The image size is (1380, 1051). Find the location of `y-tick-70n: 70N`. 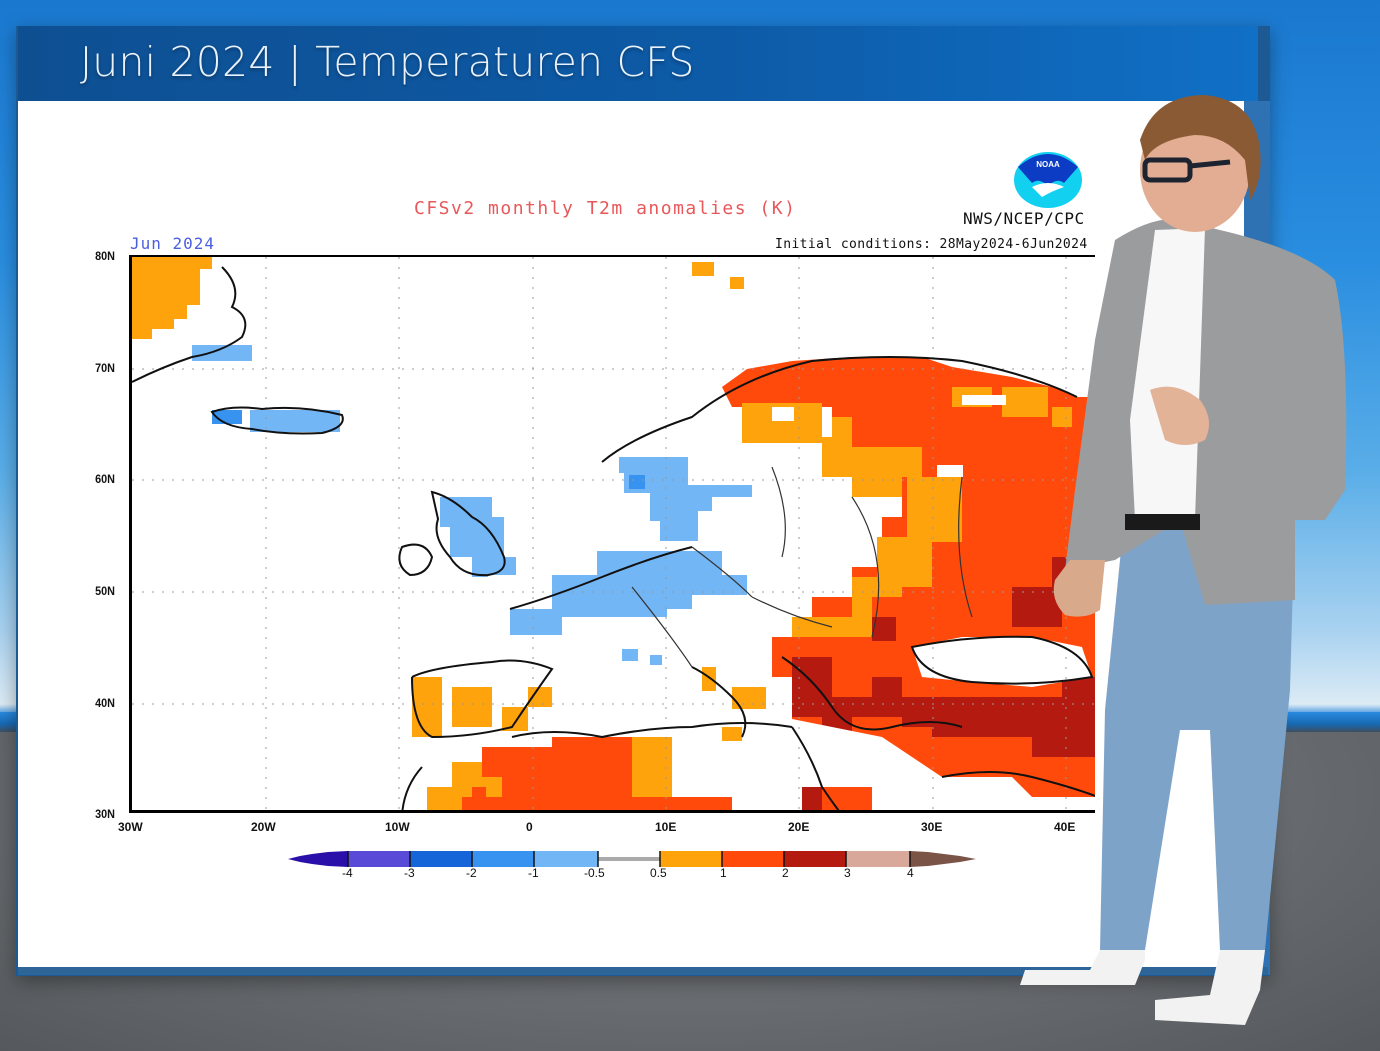

y-tick-70n: 70N is located at coordinates (105, 368).